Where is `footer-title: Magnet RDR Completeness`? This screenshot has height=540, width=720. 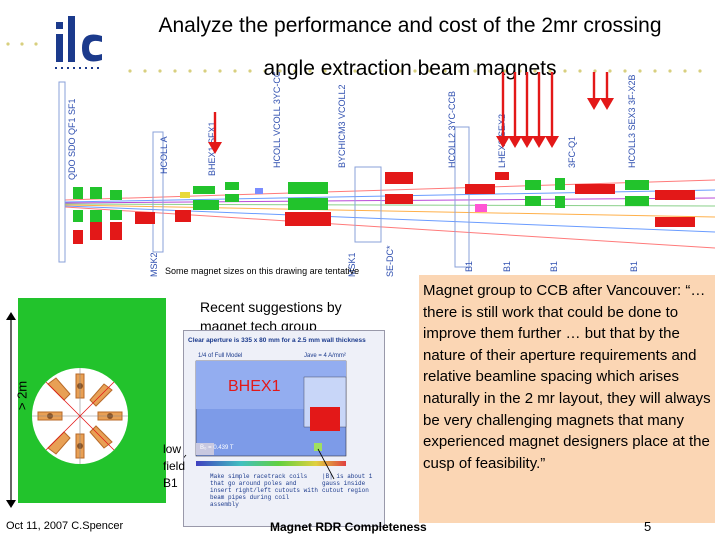 footer-title: Magnet RDR Completeness is located at coordinates (348, 527).